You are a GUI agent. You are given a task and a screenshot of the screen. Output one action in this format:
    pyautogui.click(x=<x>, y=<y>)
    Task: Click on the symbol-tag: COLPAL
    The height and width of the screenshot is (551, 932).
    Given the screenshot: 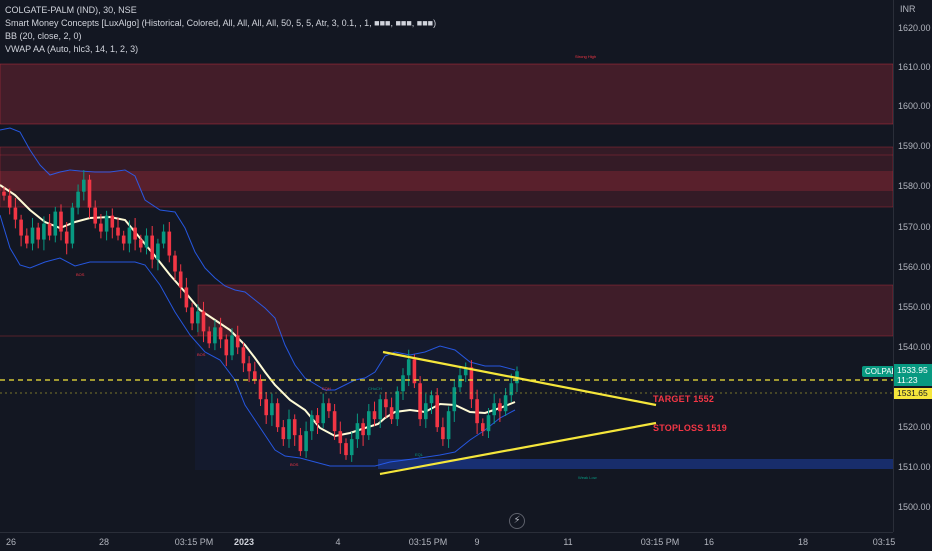 What is the action you would take?
    pyautogui.click(x=877, y=371)
    